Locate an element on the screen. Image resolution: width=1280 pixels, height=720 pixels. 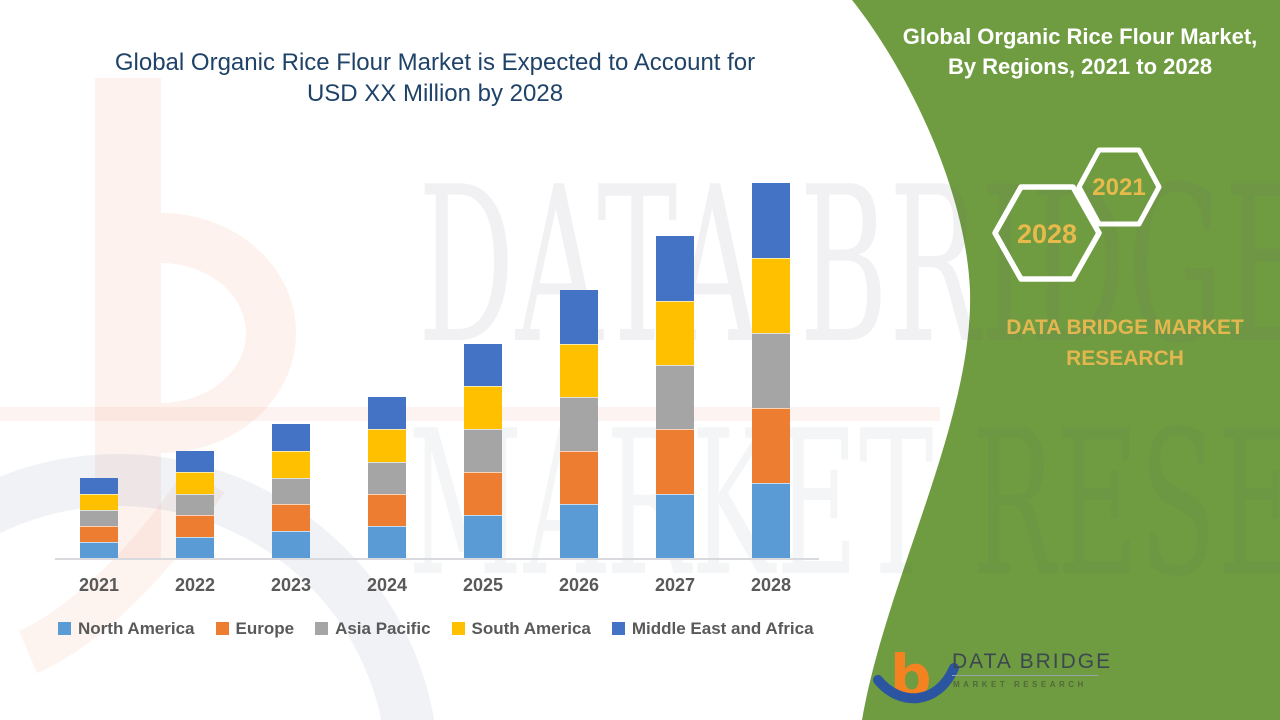
bar-segment-2023-asia-pacific is located at coordinates (291, 491).